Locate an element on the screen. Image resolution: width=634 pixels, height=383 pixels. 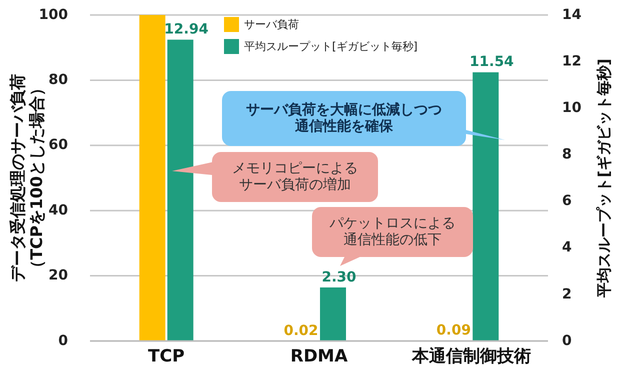
x-tick-label: TCP is located at coordinates (166, 356).